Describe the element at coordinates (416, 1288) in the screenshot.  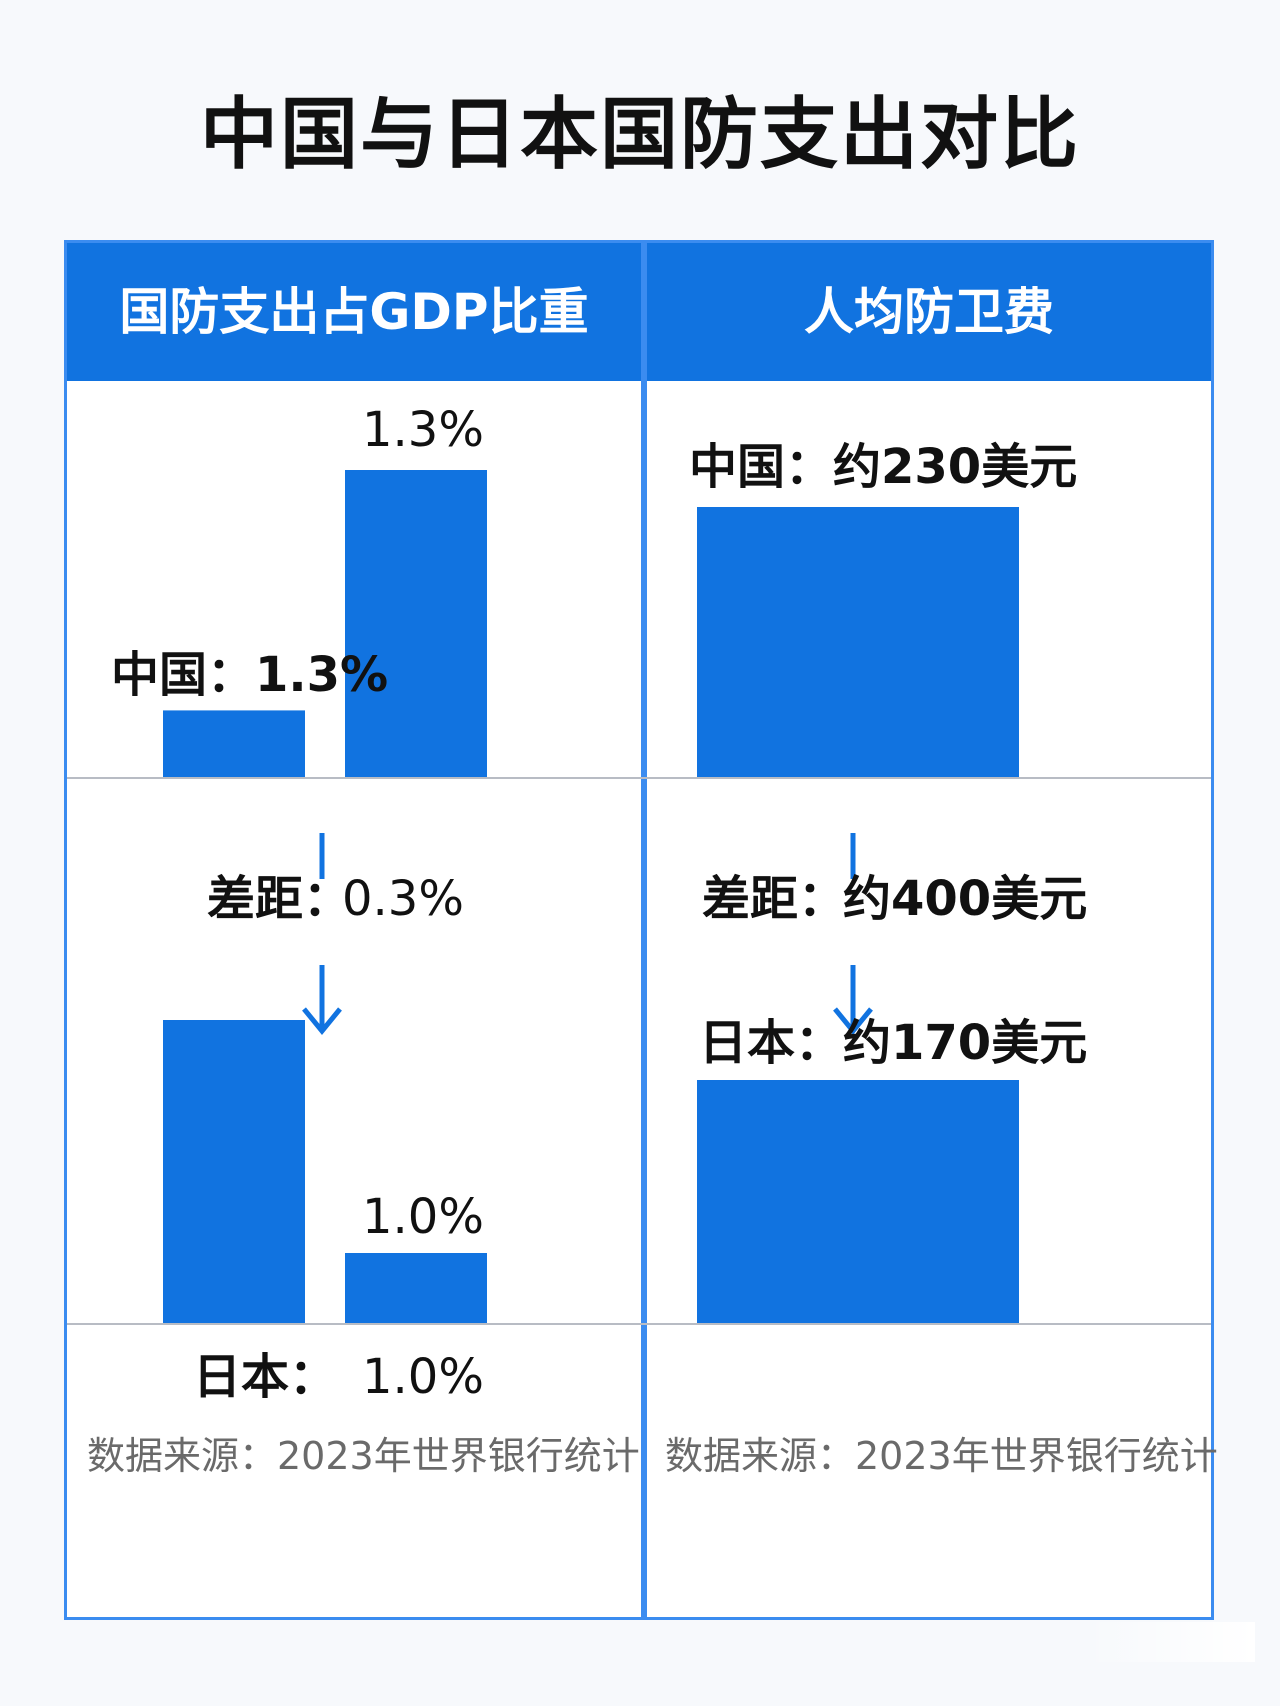
I see `bar-japan-lower-small` at that location.